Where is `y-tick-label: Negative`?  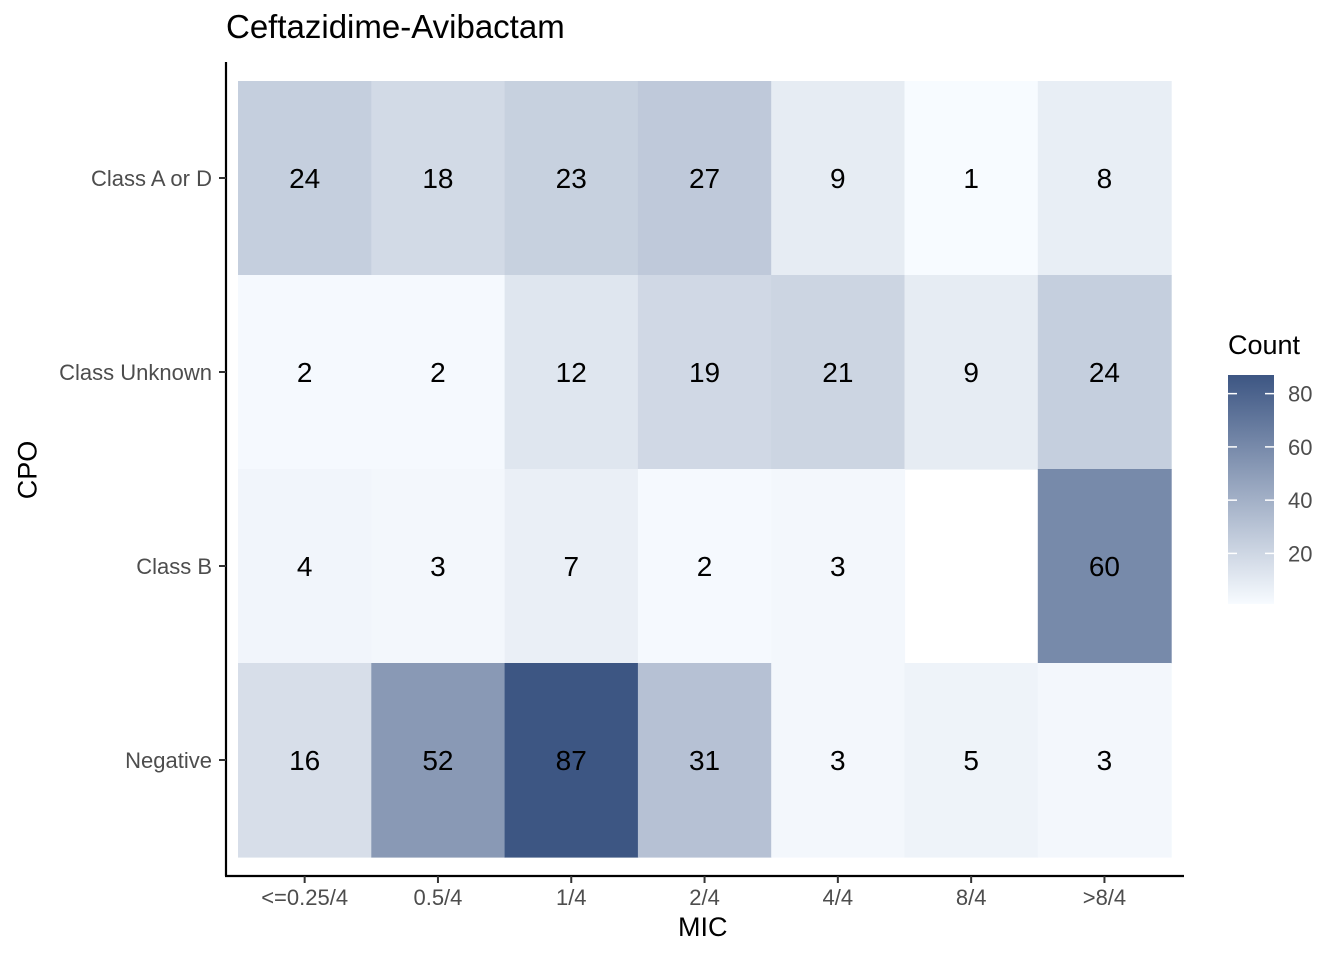
y-tick-label: Negative is located at coordinates (168, 760).